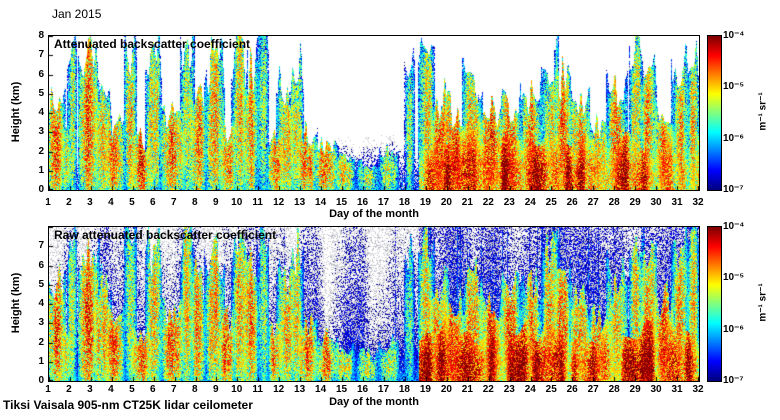  Describe the element at coordinates (16, 112) in the screenshot. I see `y-axis-label-top: Height (km)` at that location.